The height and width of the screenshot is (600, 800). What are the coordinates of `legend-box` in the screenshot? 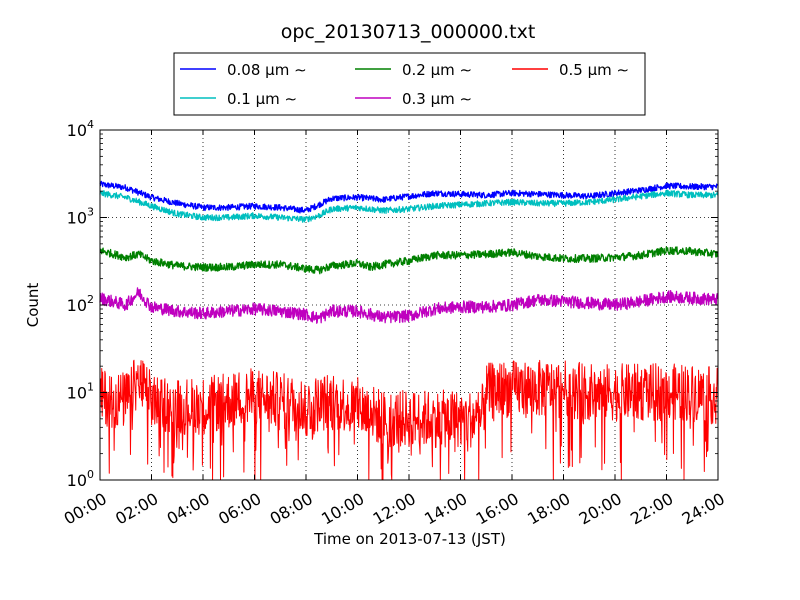 It's located at (409, 84).